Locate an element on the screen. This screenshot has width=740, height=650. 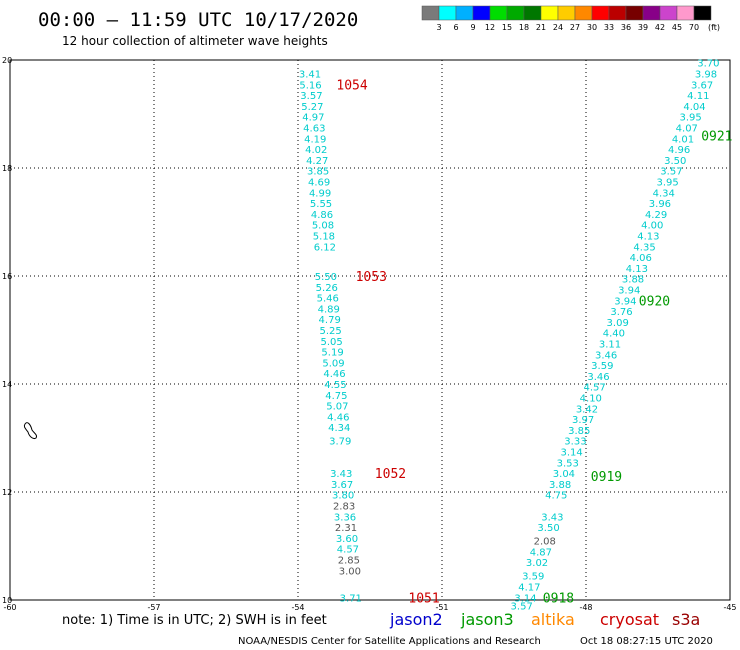
swh-data-point: 4.01 is located at coordinates (683, 139).